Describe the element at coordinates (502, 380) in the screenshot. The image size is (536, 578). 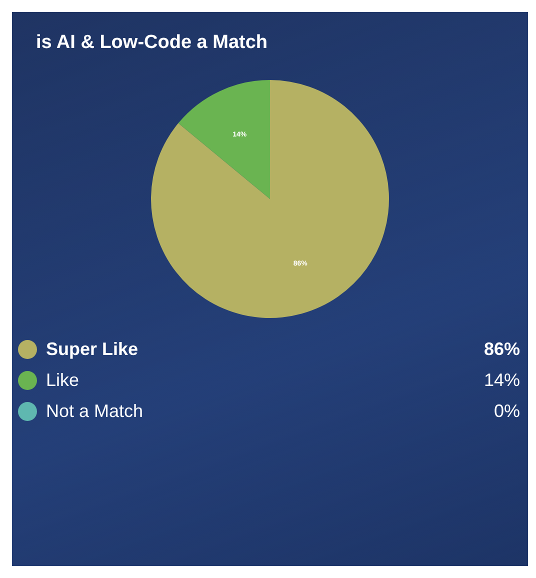
I see `text: 14%` at that location.